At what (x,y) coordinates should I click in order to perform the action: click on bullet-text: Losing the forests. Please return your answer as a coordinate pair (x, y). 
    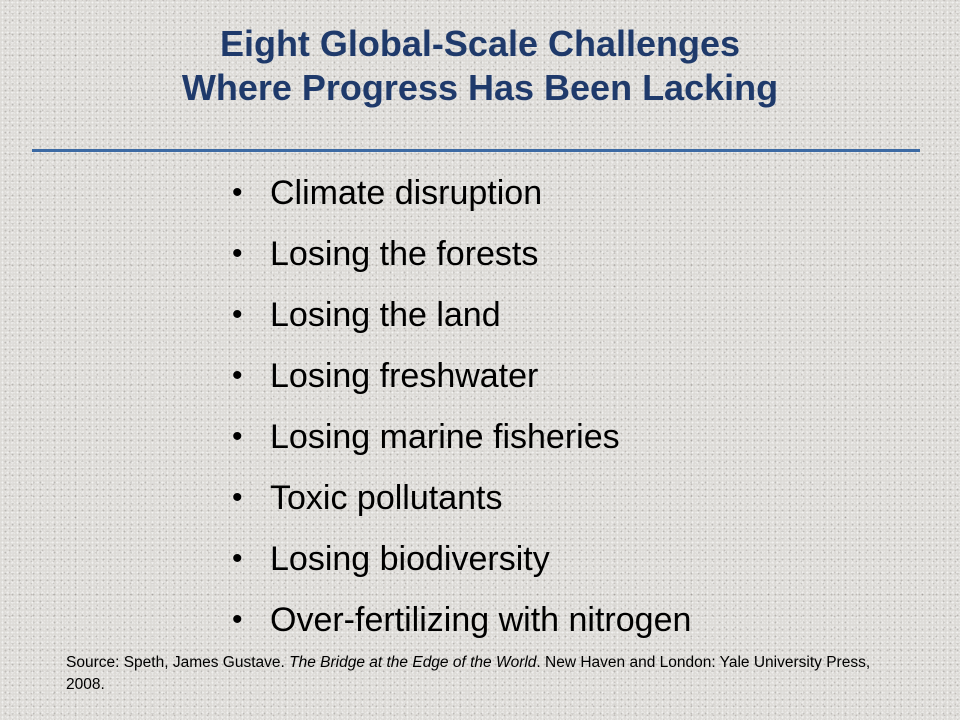
    Looking at the image, I should click on (404, 254).